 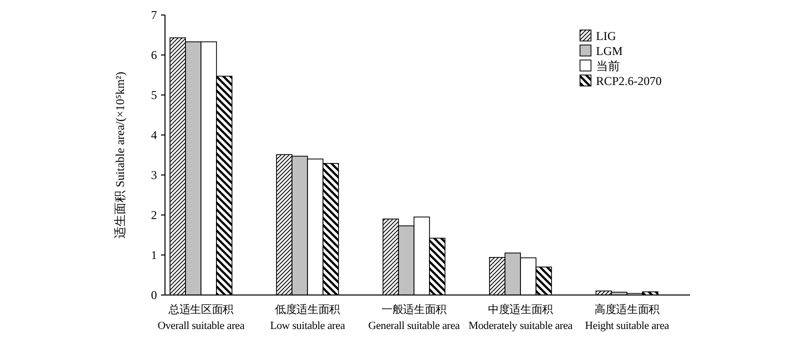 I want to click on y-tick-label: 4, so click(x=154, y=135).